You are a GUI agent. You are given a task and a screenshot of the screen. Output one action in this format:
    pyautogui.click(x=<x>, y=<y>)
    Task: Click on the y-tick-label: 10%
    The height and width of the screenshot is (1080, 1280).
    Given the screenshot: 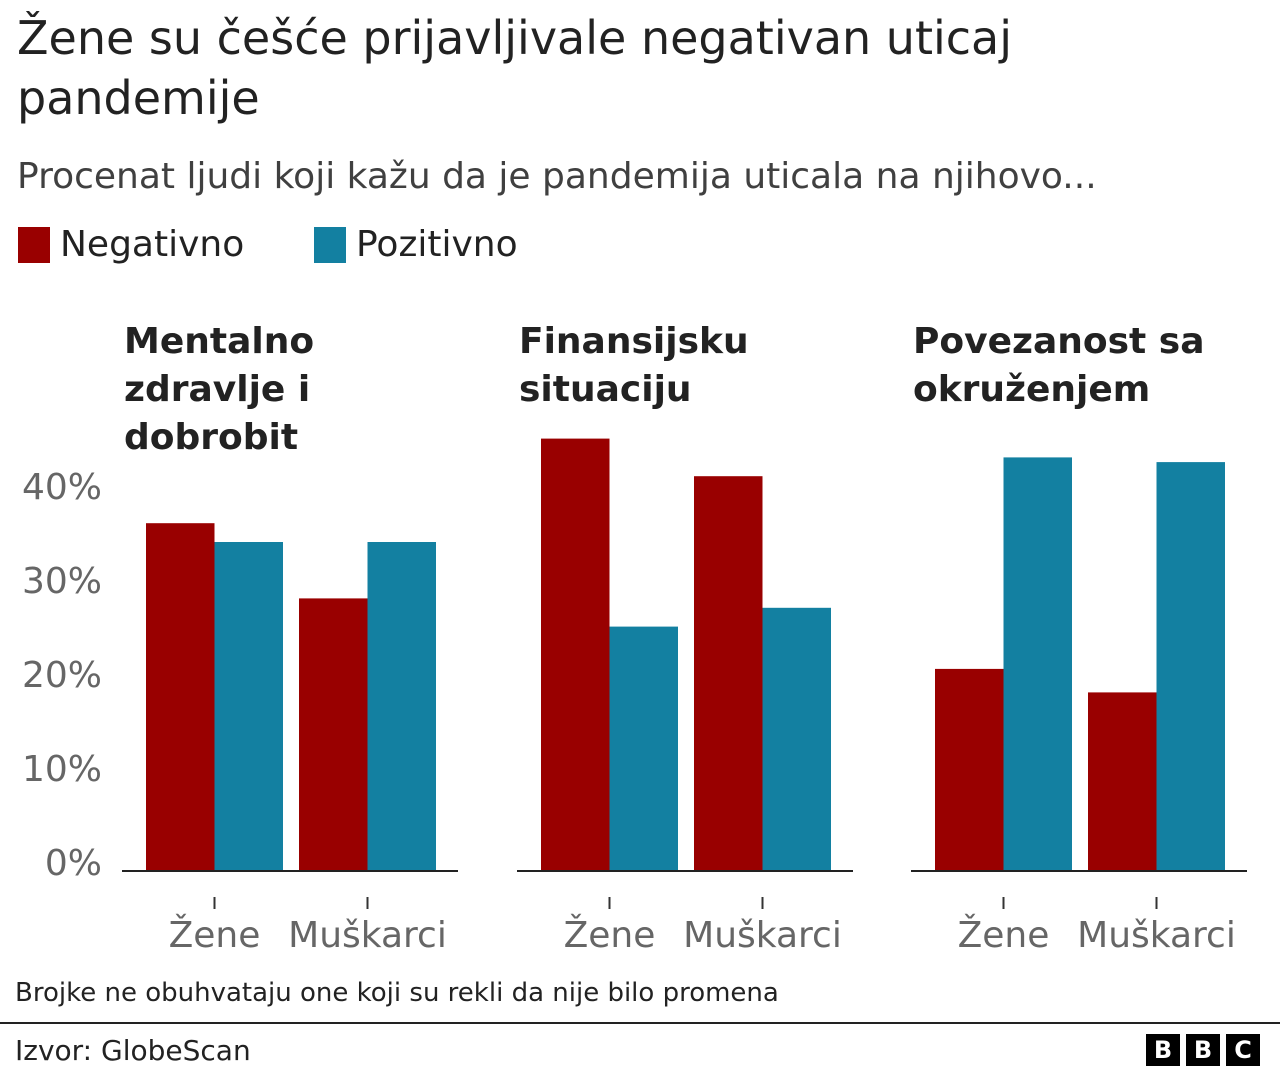 What is the action you would take?
    pyautogui.click(x=62, y=769)
    